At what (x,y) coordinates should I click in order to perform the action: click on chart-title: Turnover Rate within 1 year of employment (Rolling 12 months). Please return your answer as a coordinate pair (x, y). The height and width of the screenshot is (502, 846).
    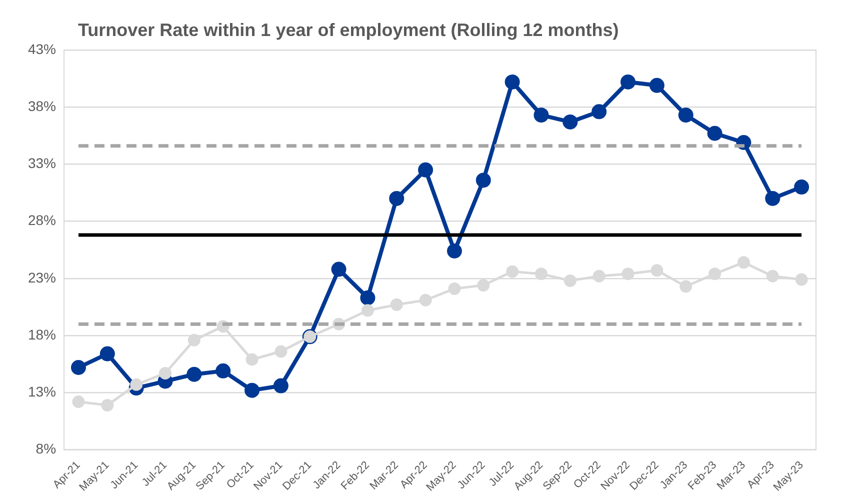
    Looking at the image, I should click on (348, 30).